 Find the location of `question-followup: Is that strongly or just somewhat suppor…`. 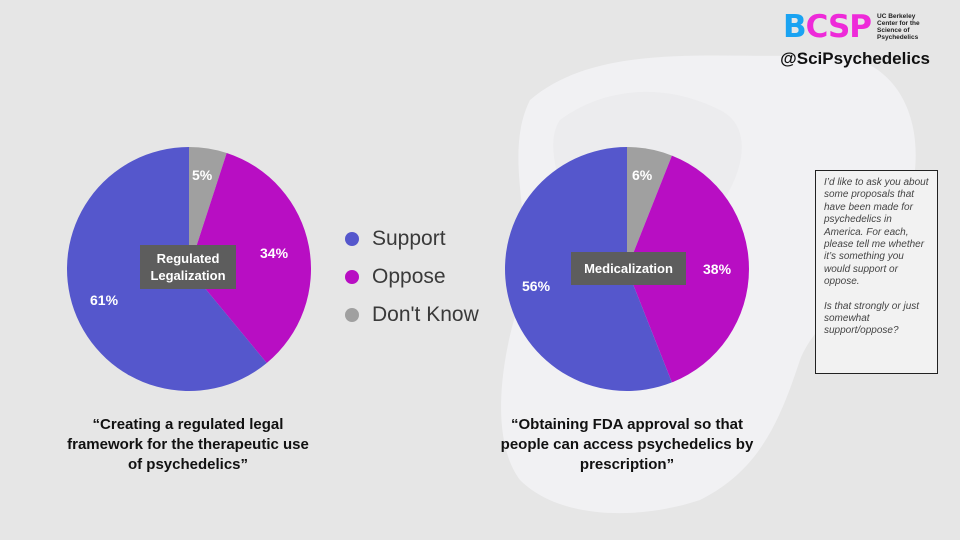

question-followup: Is that strongly or just somewhat suppor… is located at coordinates (872, 318).